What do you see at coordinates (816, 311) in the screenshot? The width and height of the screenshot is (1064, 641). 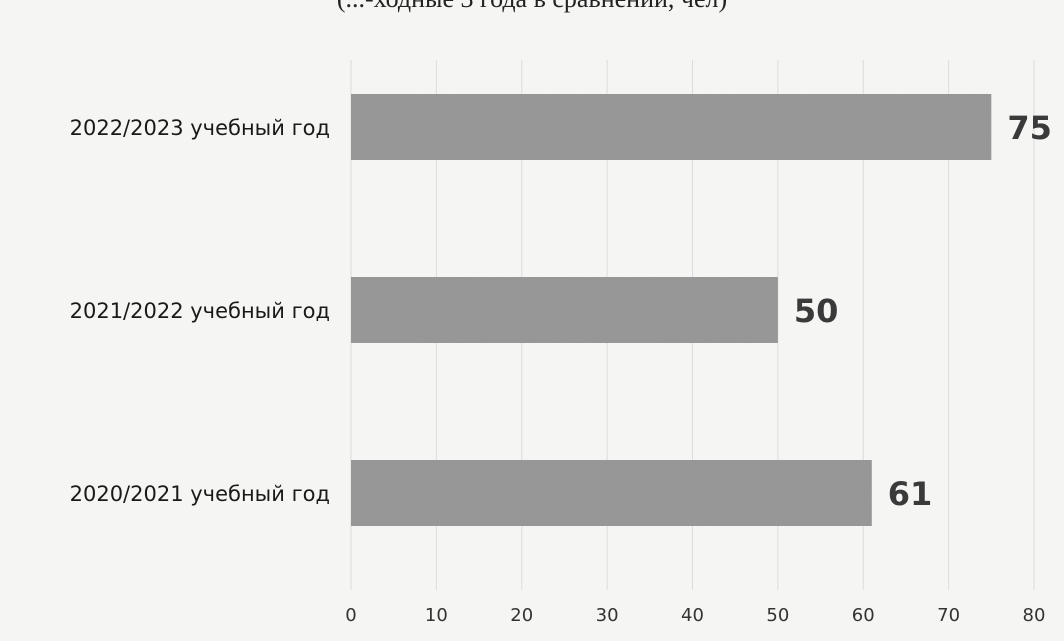 I see `value-label: 50` at bounding box center [816, 311].